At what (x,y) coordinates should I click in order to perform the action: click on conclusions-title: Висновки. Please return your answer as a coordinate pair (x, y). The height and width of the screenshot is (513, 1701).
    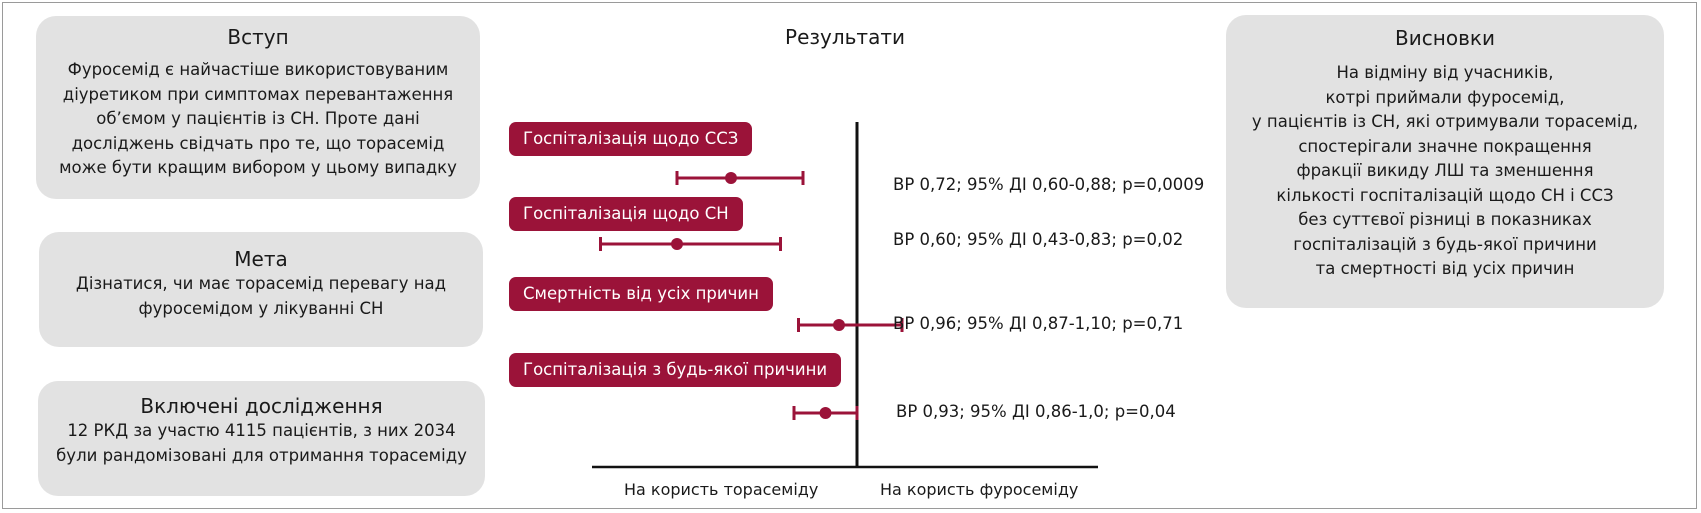
    Looking at the image, I should click on (1445, 38).